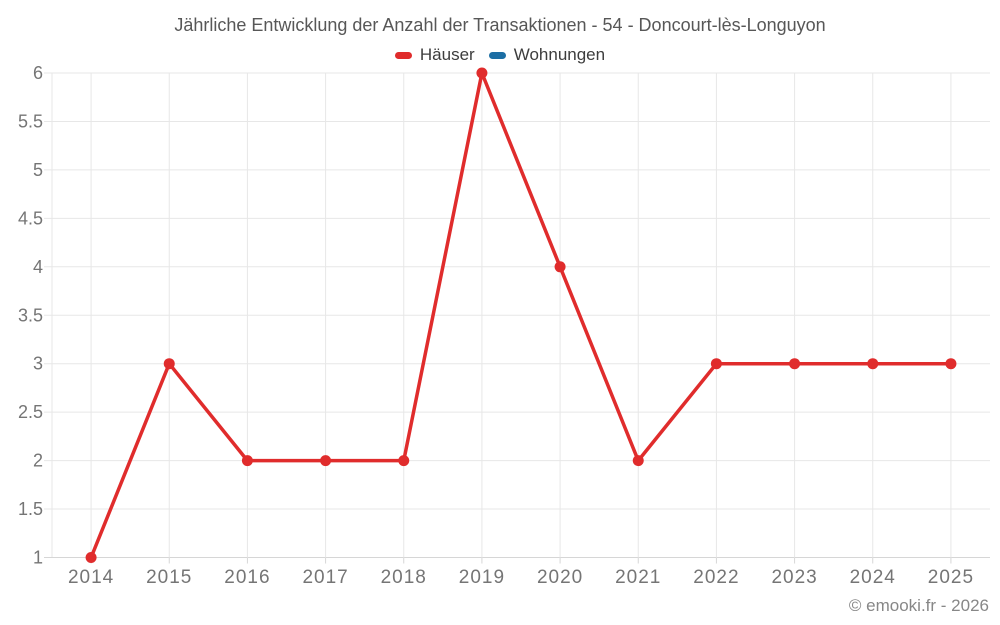  Describe the element at coordinates (38, 461) in the screenshot. I see `y-tick-label: 2` at that location.